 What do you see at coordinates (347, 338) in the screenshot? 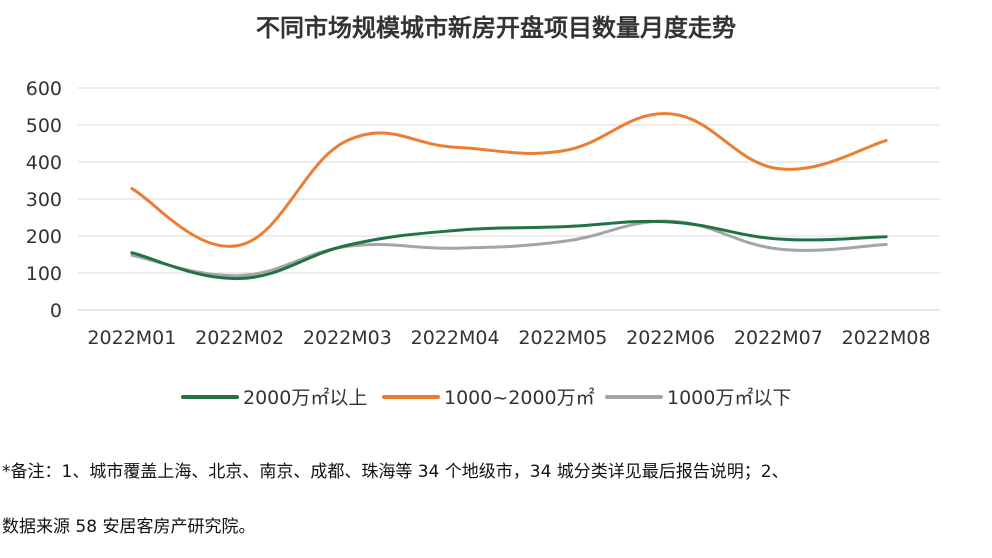
I see `x-tick-label: 2022M03` at bounding box center [347, 338].